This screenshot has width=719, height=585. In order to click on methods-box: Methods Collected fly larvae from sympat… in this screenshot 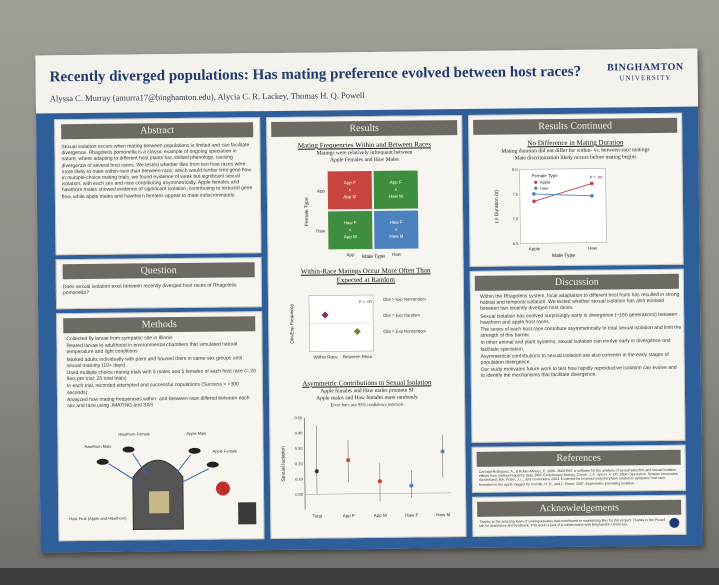, I will do `click(160, 426)`.